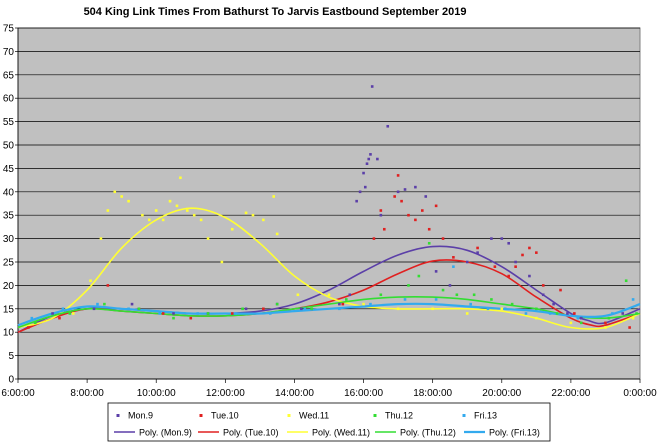 The width and height of the screenshot is (660, 446). Describe the element at coordinates (428, 433) in the screenshot. I see `legend-trend-label: Poly. (Thu.12)` at that location.